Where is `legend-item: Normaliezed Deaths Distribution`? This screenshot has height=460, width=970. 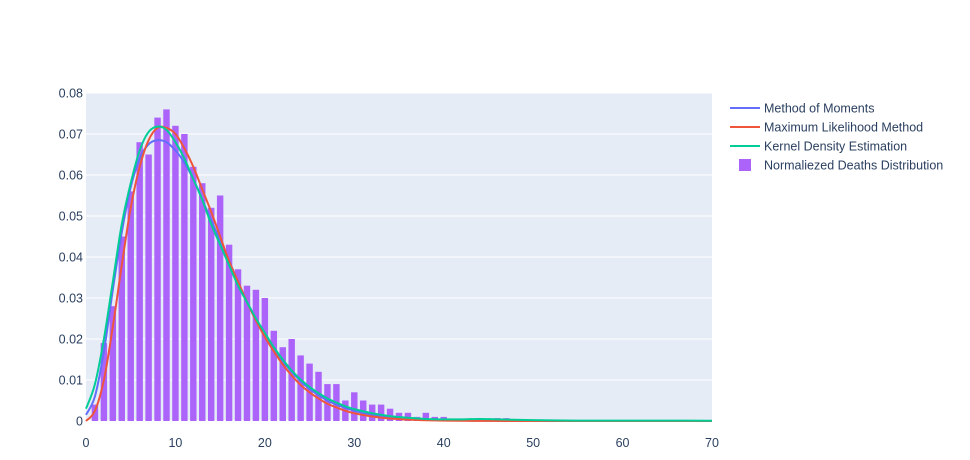 legend-item: Normaliezed Deaths Distribution is located at coordinates (841, 166).